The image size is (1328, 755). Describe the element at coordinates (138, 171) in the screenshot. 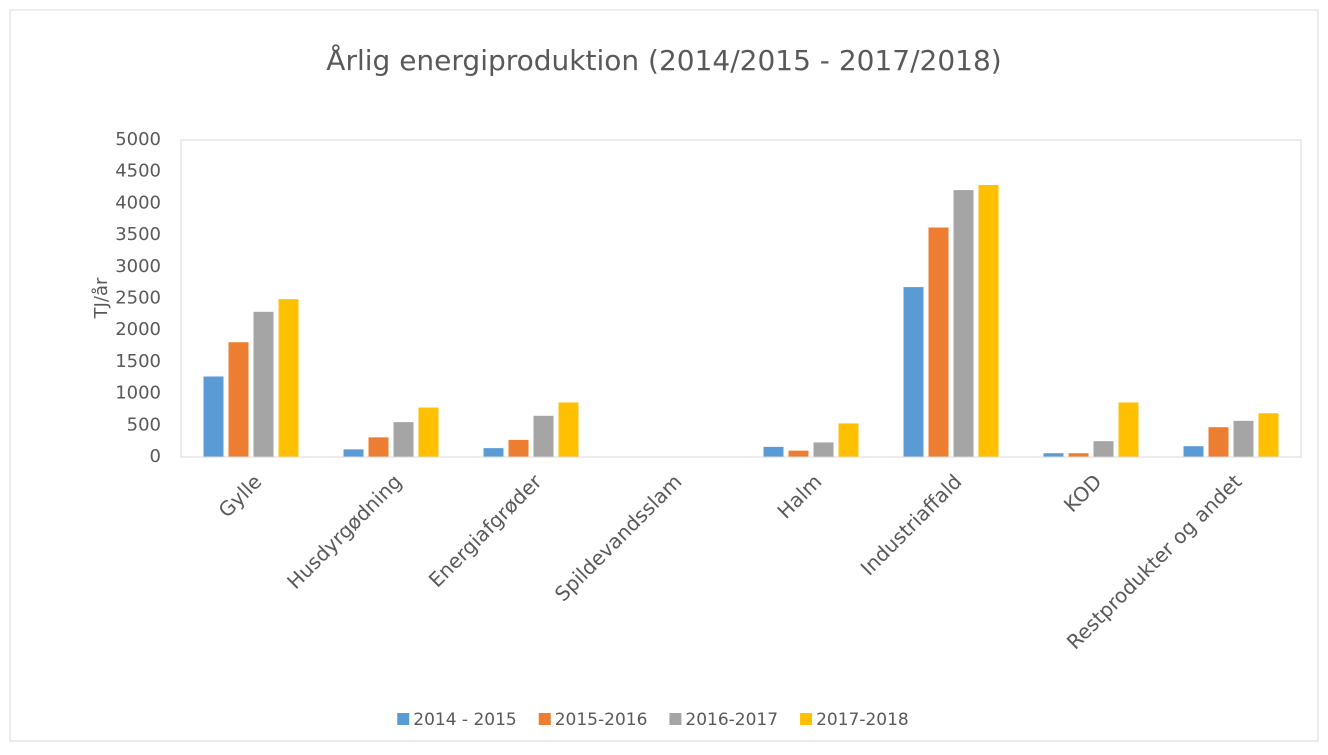

I see `y-tick-label: 4500` at that location.